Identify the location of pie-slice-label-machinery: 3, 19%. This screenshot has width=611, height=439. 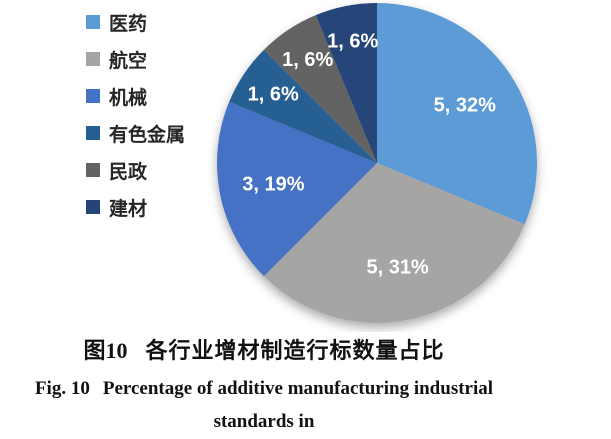
(273, 185).